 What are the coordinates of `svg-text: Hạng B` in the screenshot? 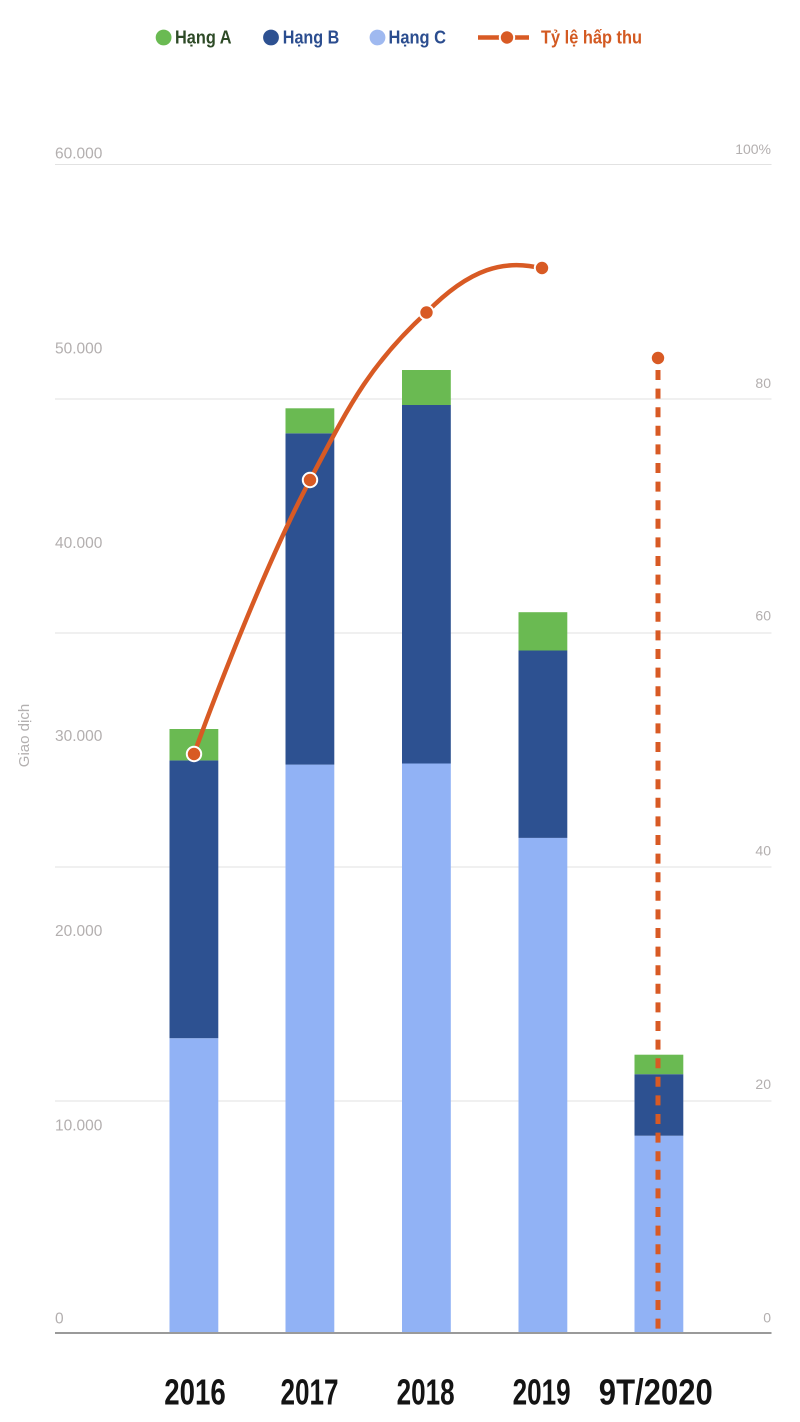 It's located at (311, 37).